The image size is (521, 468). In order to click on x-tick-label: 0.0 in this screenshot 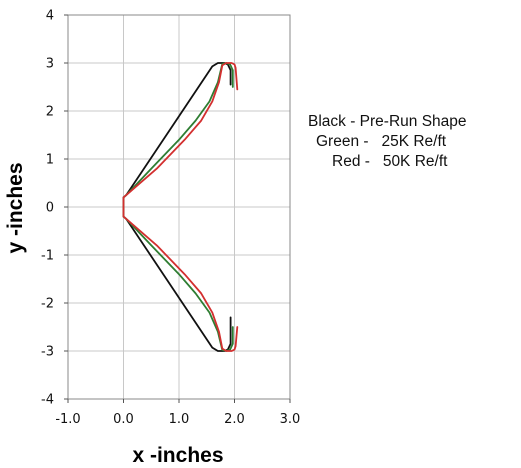, I will do `click(123, 419)`.